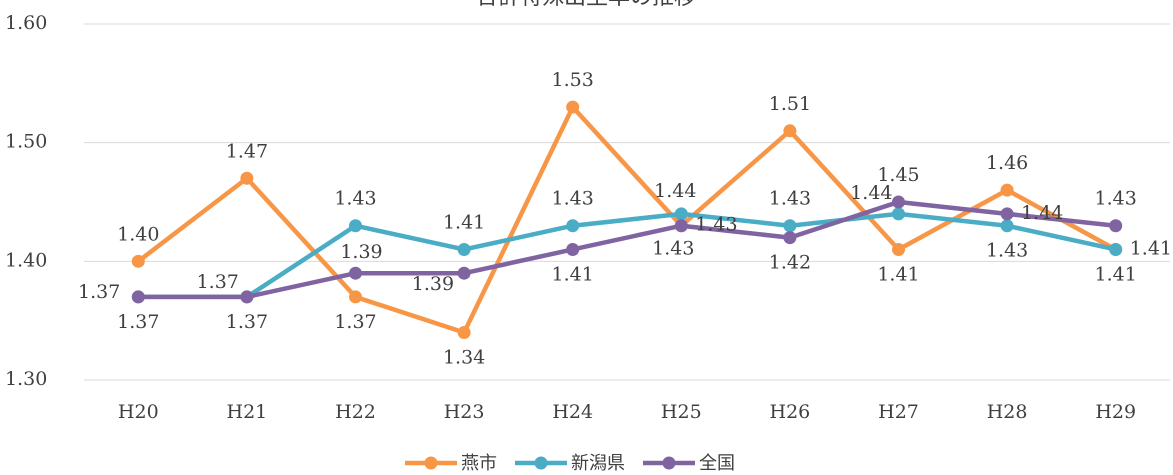 The width and height of the screenshot is (1173, 475). What do you see at coordinates (586, 5) in the screenshot?
I see `chart-title: 合計特殊出生率の推移` at bounding box center [586, 5].